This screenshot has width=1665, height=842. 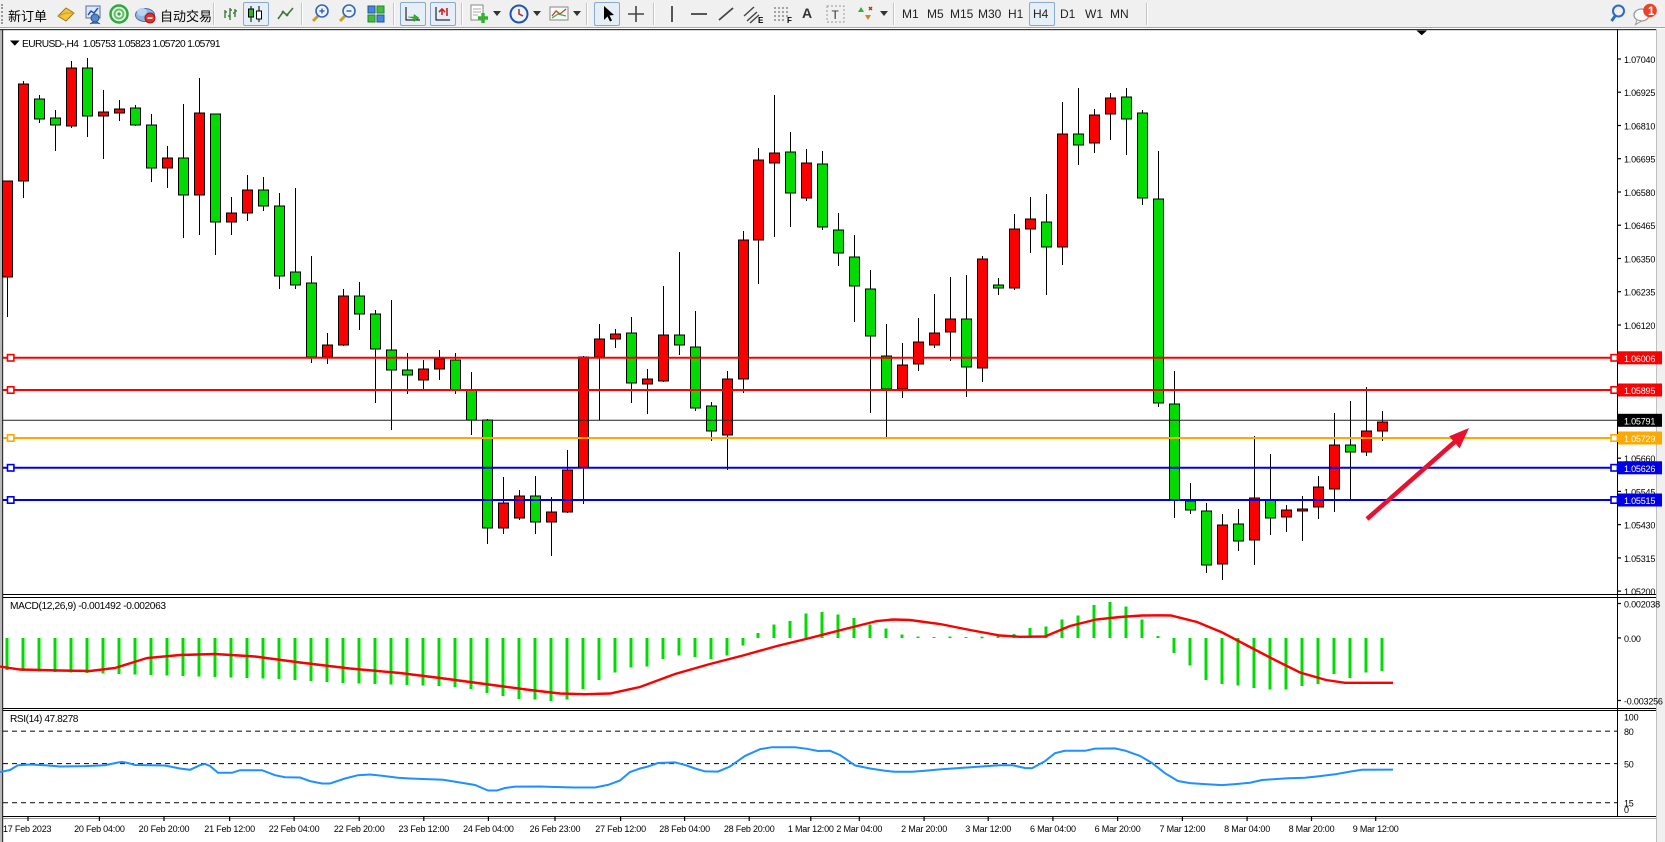 What do you see at coordinates (1182, 829) in the screenshot?
I see `svg-text: 7 Mar 12:00` at bounding box center [1182, 829].